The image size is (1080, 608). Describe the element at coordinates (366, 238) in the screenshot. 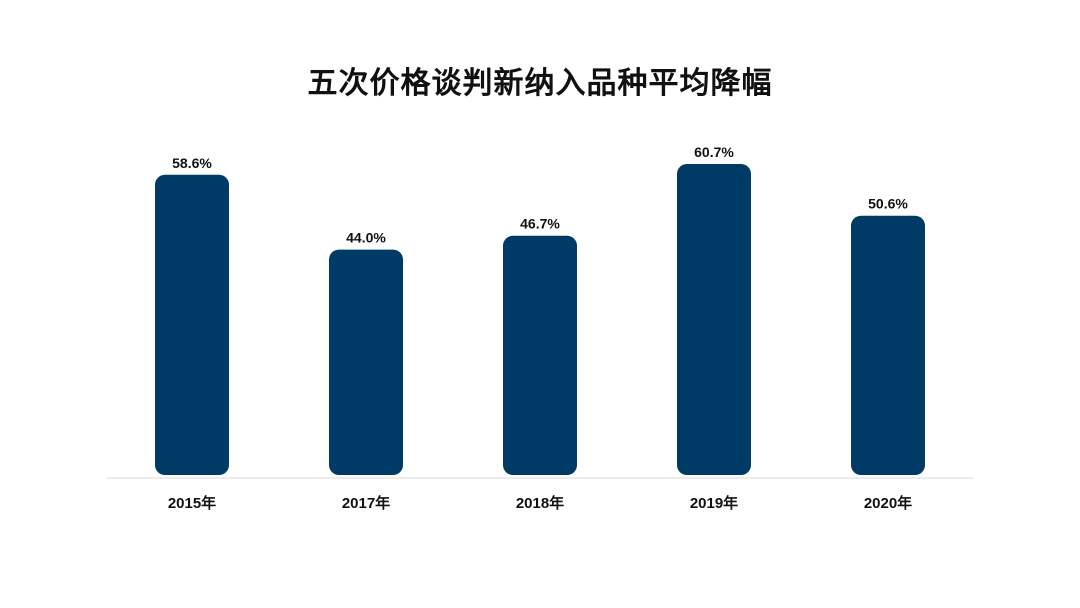

I see `data-label-1: 44.0%` at that location.